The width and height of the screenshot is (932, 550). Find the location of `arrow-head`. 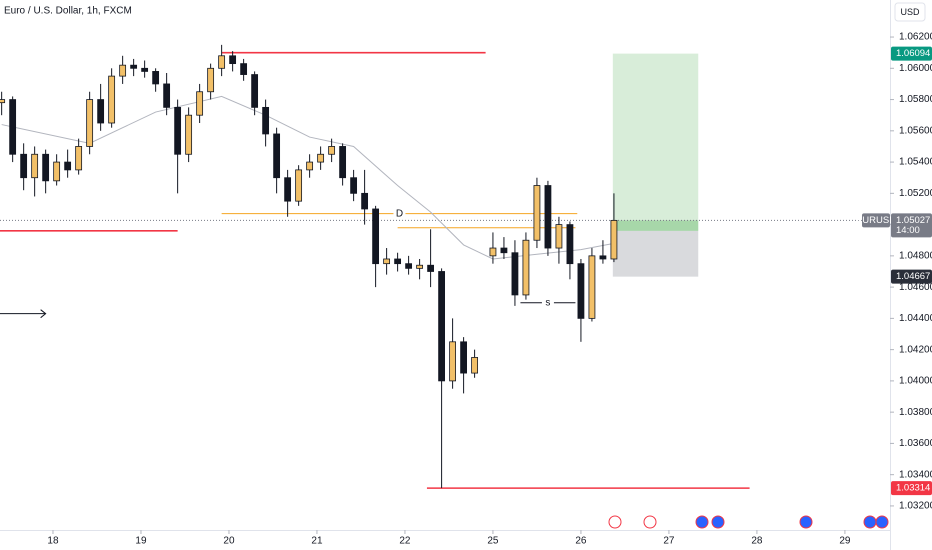

arrow-head is located at coordinates (43, 314).